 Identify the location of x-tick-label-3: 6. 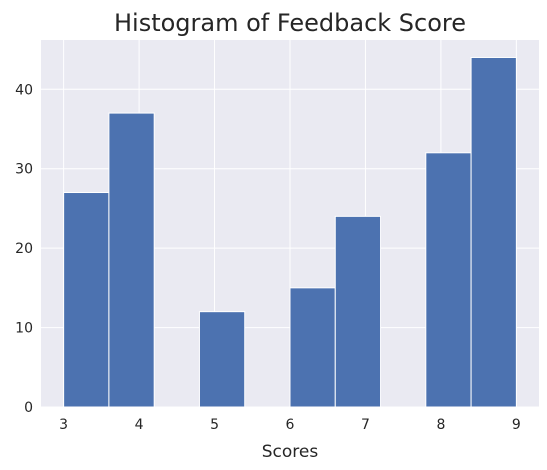
(290, 425).